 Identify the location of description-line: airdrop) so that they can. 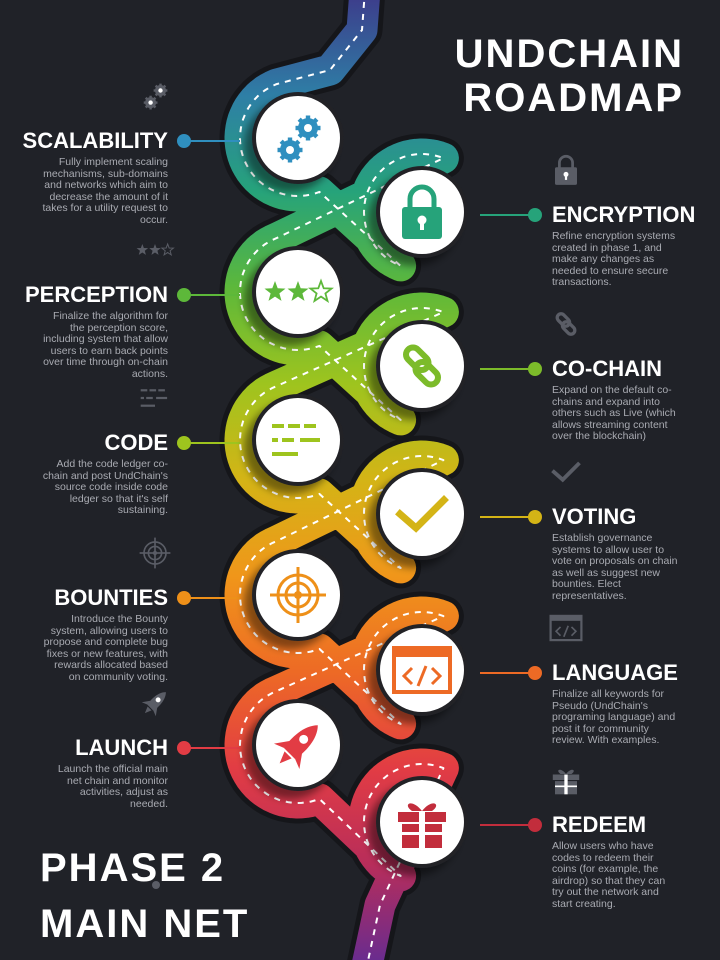
(609, 880).